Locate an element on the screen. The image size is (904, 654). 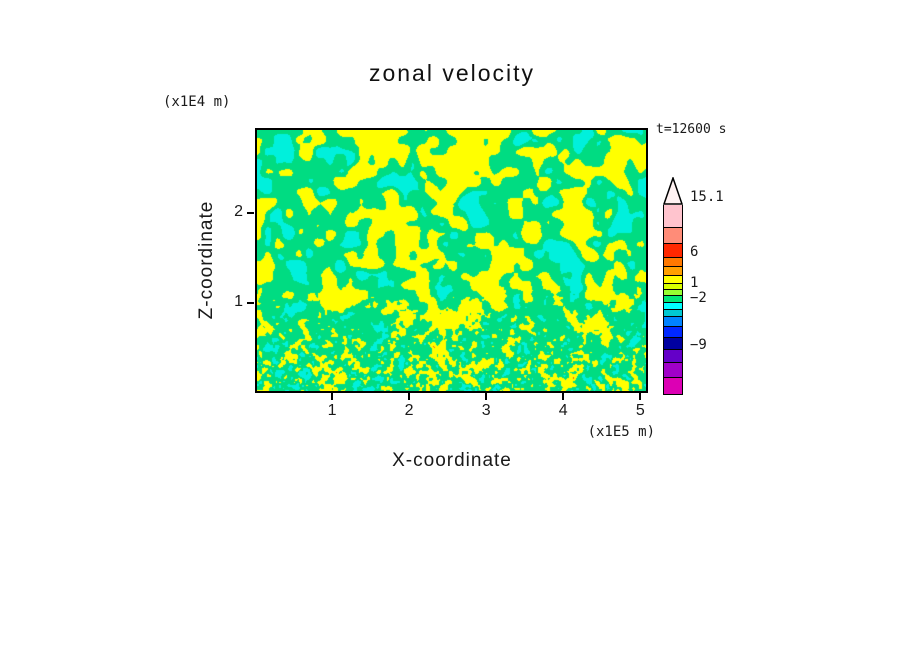
colorbar-tick-label: 15.1 is located at coordinates (707, 197).